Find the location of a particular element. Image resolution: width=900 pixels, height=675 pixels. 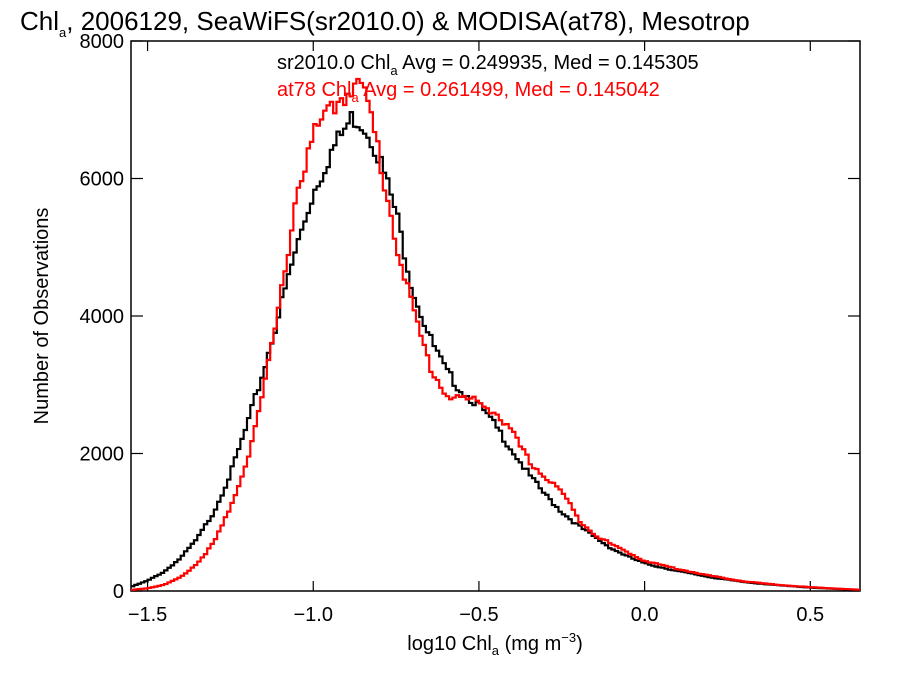

x-axis-label: log10 Chla (mg m−3) is located at coordinates (494, 644).